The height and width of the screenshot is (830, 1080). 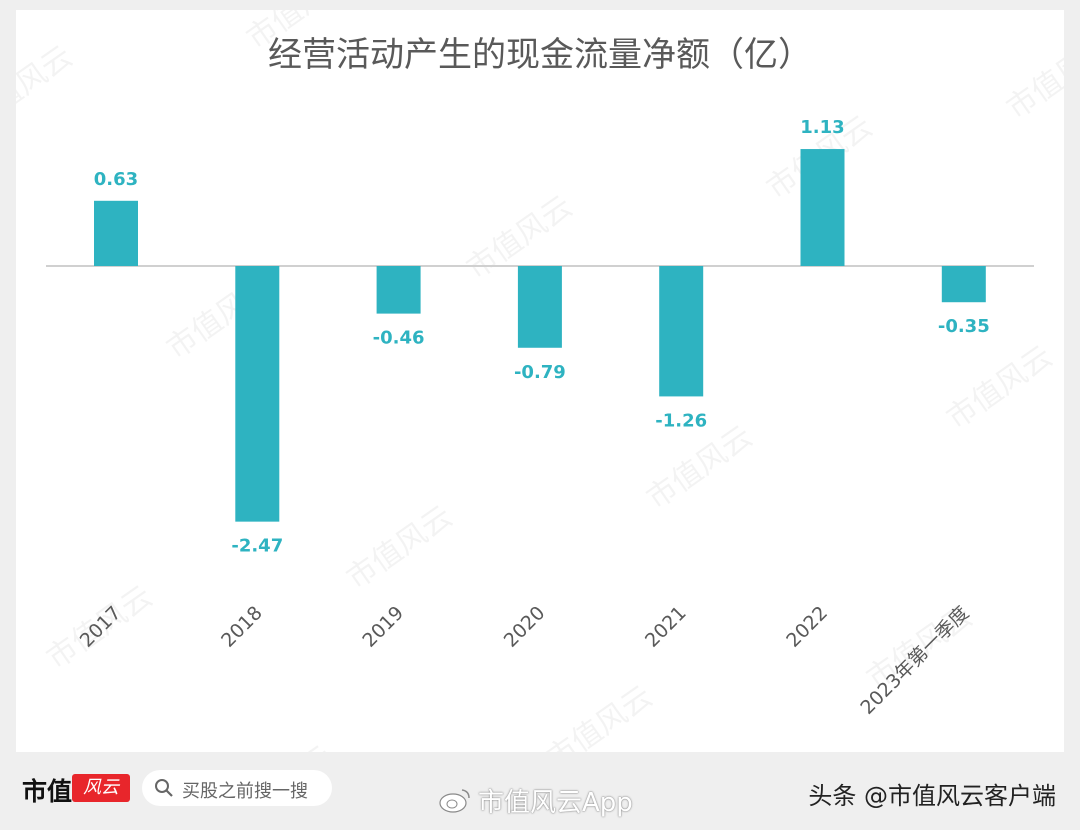 What do you see at coordinates (540, 372) in the screenshot?
I see `data-label-2020: -0.79` at bounding box center [540, 372].